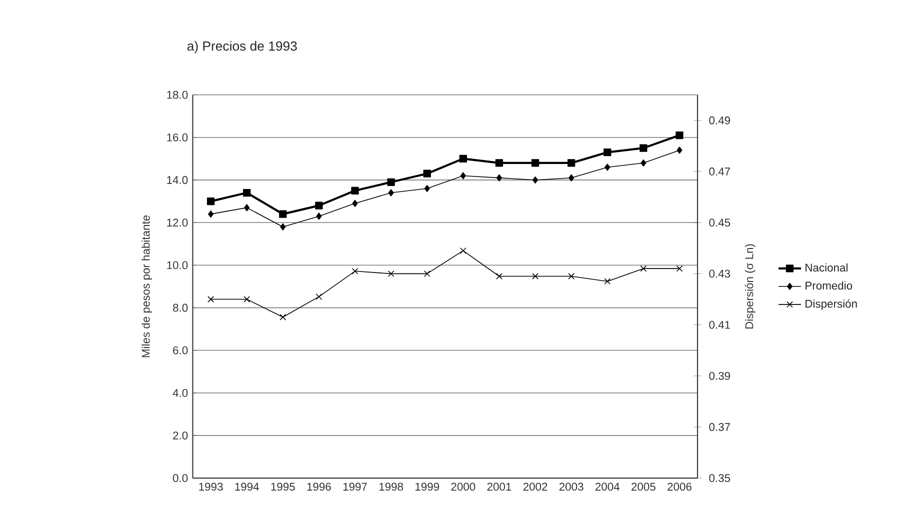  Describe the element at coordinates (428, 486) in the screenshot. I see `x-tick-label: 1999` at that location.